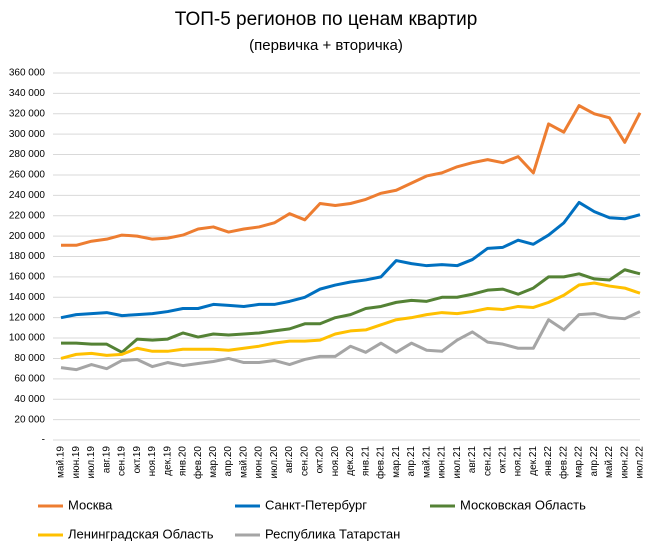 The height and width of the screenshot is (555, 652). I want to click on y-tick-label: 200 000, so click(27, 236).